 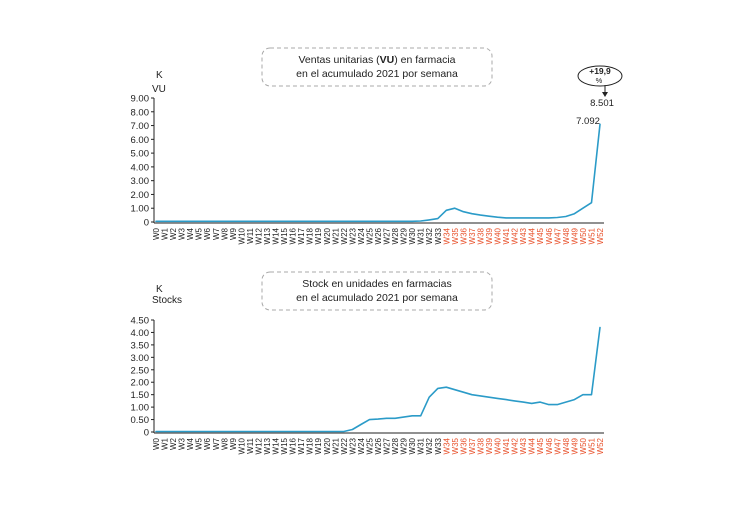 What do you see at coordinates (602, 103) in the screenshot?
I see `value-new-label: 8.501` at bounding box center [602, 103].